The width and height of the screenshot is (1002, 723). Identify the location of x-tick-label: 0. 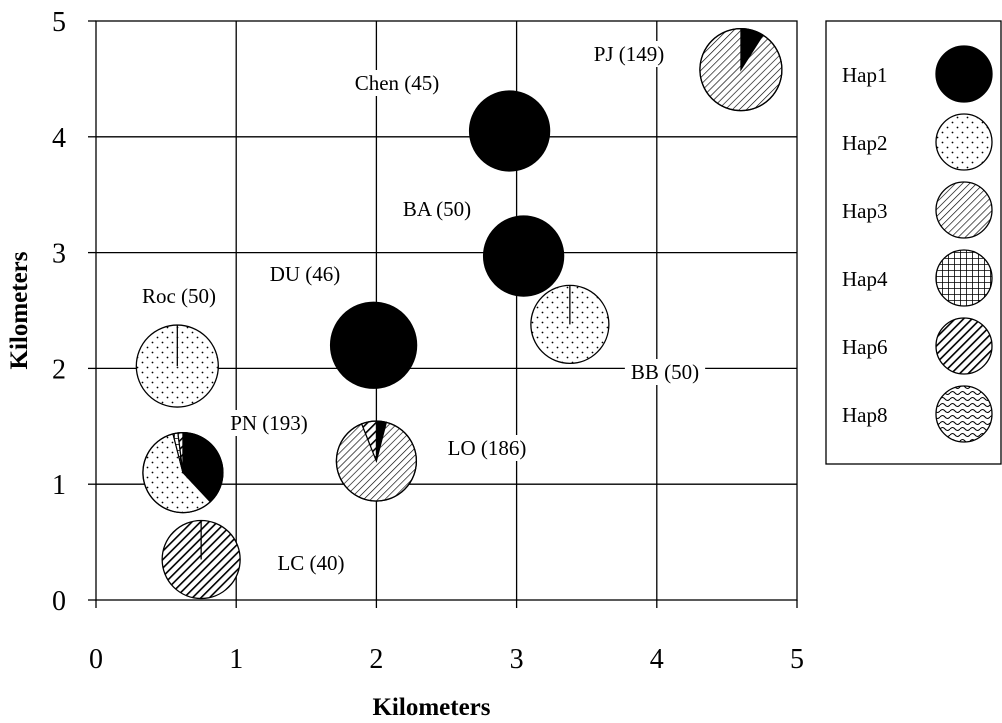
(96, 659).